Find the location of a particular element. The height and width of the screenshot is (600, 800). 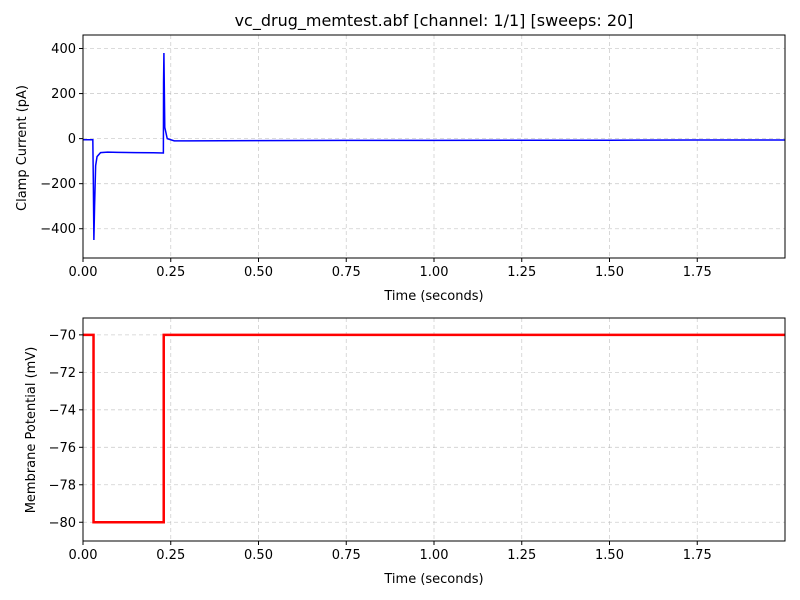

current-xtick-label: 0.75 is located at coordinates (346, 272).